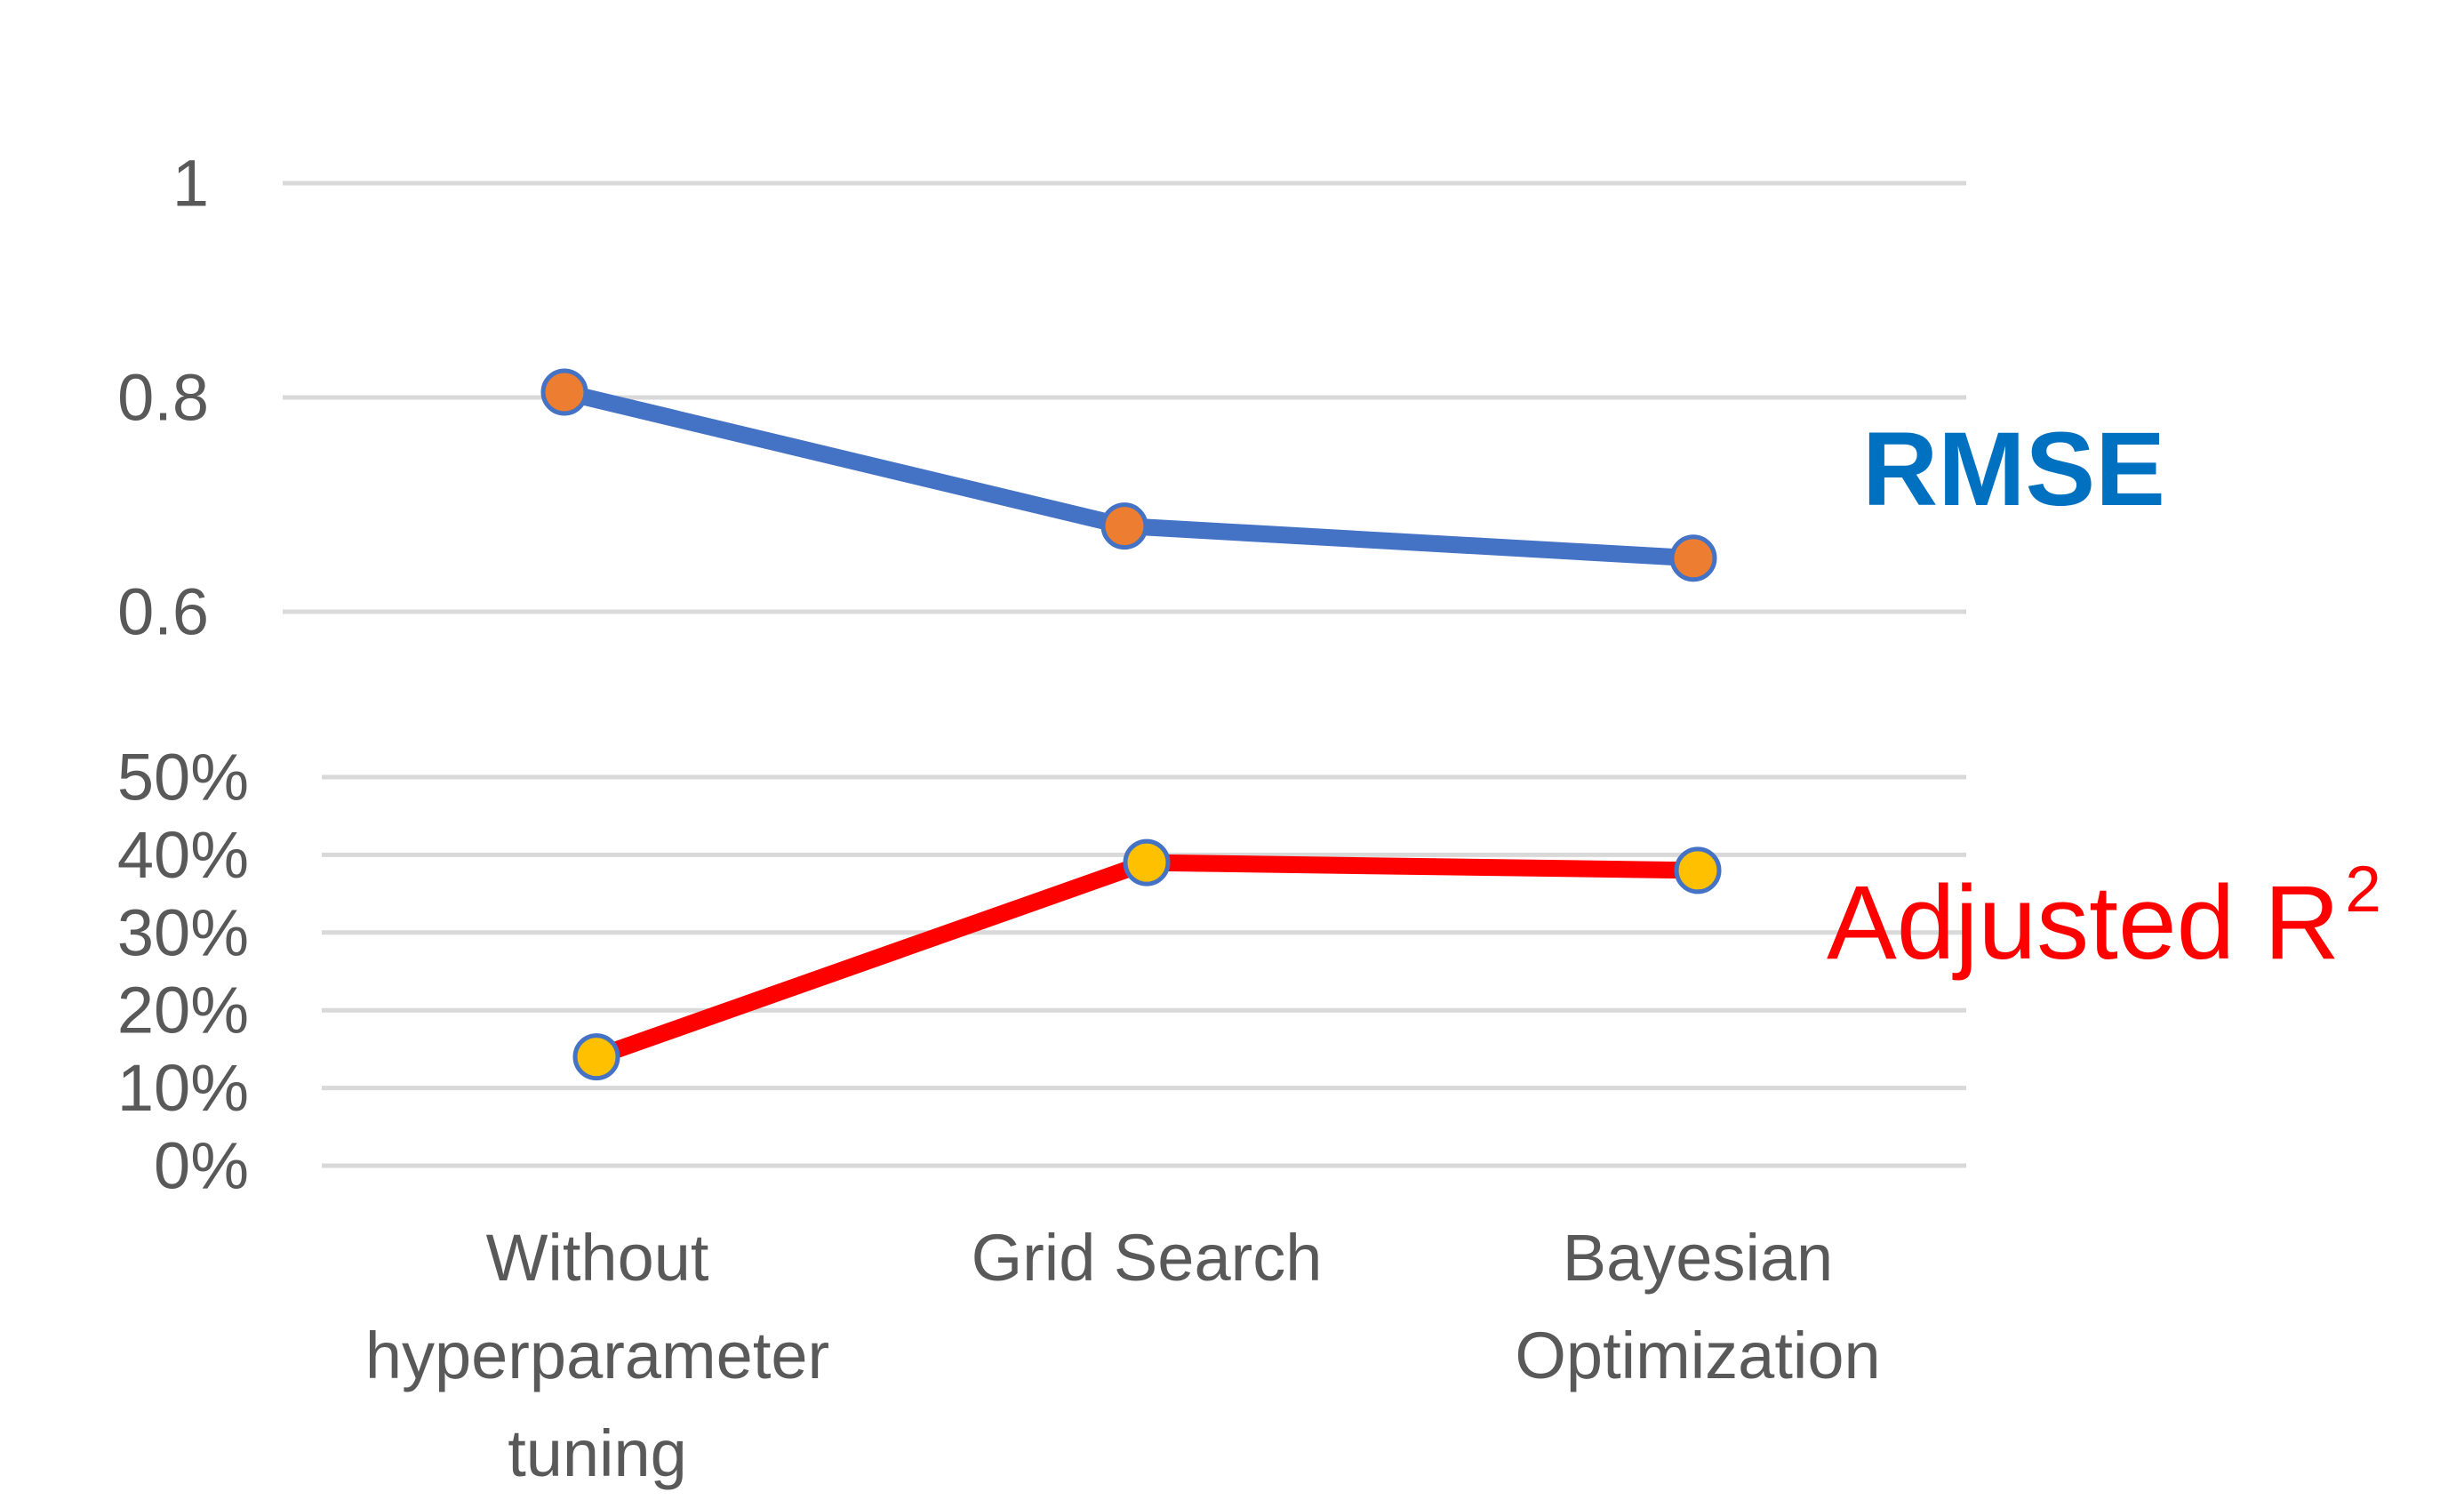  Describe the element at coordinates (597, 1355) in the screenshot. I see `x-category-label: Without hyperparameter tuning` at that location.